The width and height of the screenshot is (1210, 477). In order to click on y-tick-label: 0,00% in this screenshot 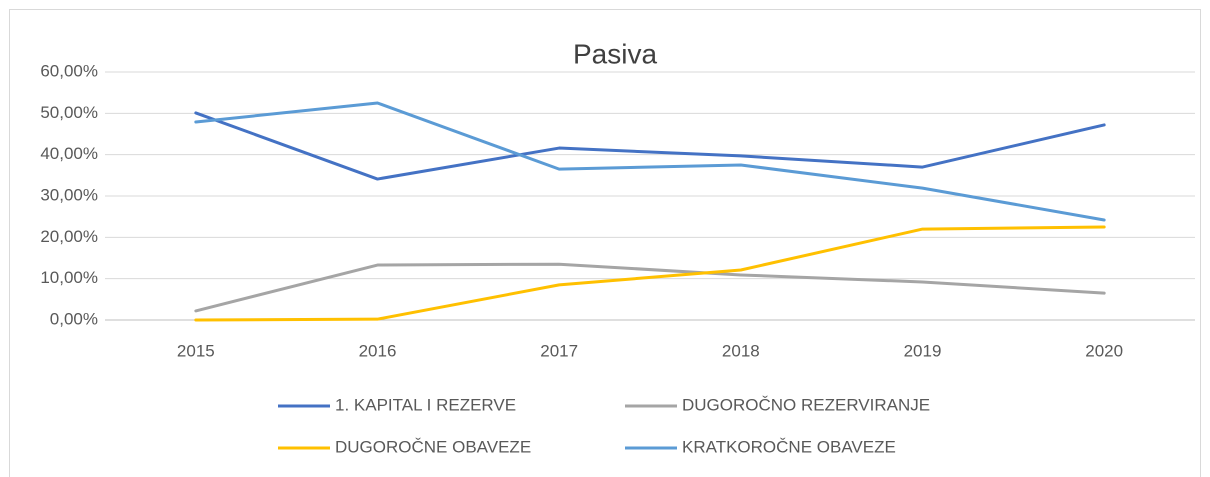, I will do `click(74, 318)`.